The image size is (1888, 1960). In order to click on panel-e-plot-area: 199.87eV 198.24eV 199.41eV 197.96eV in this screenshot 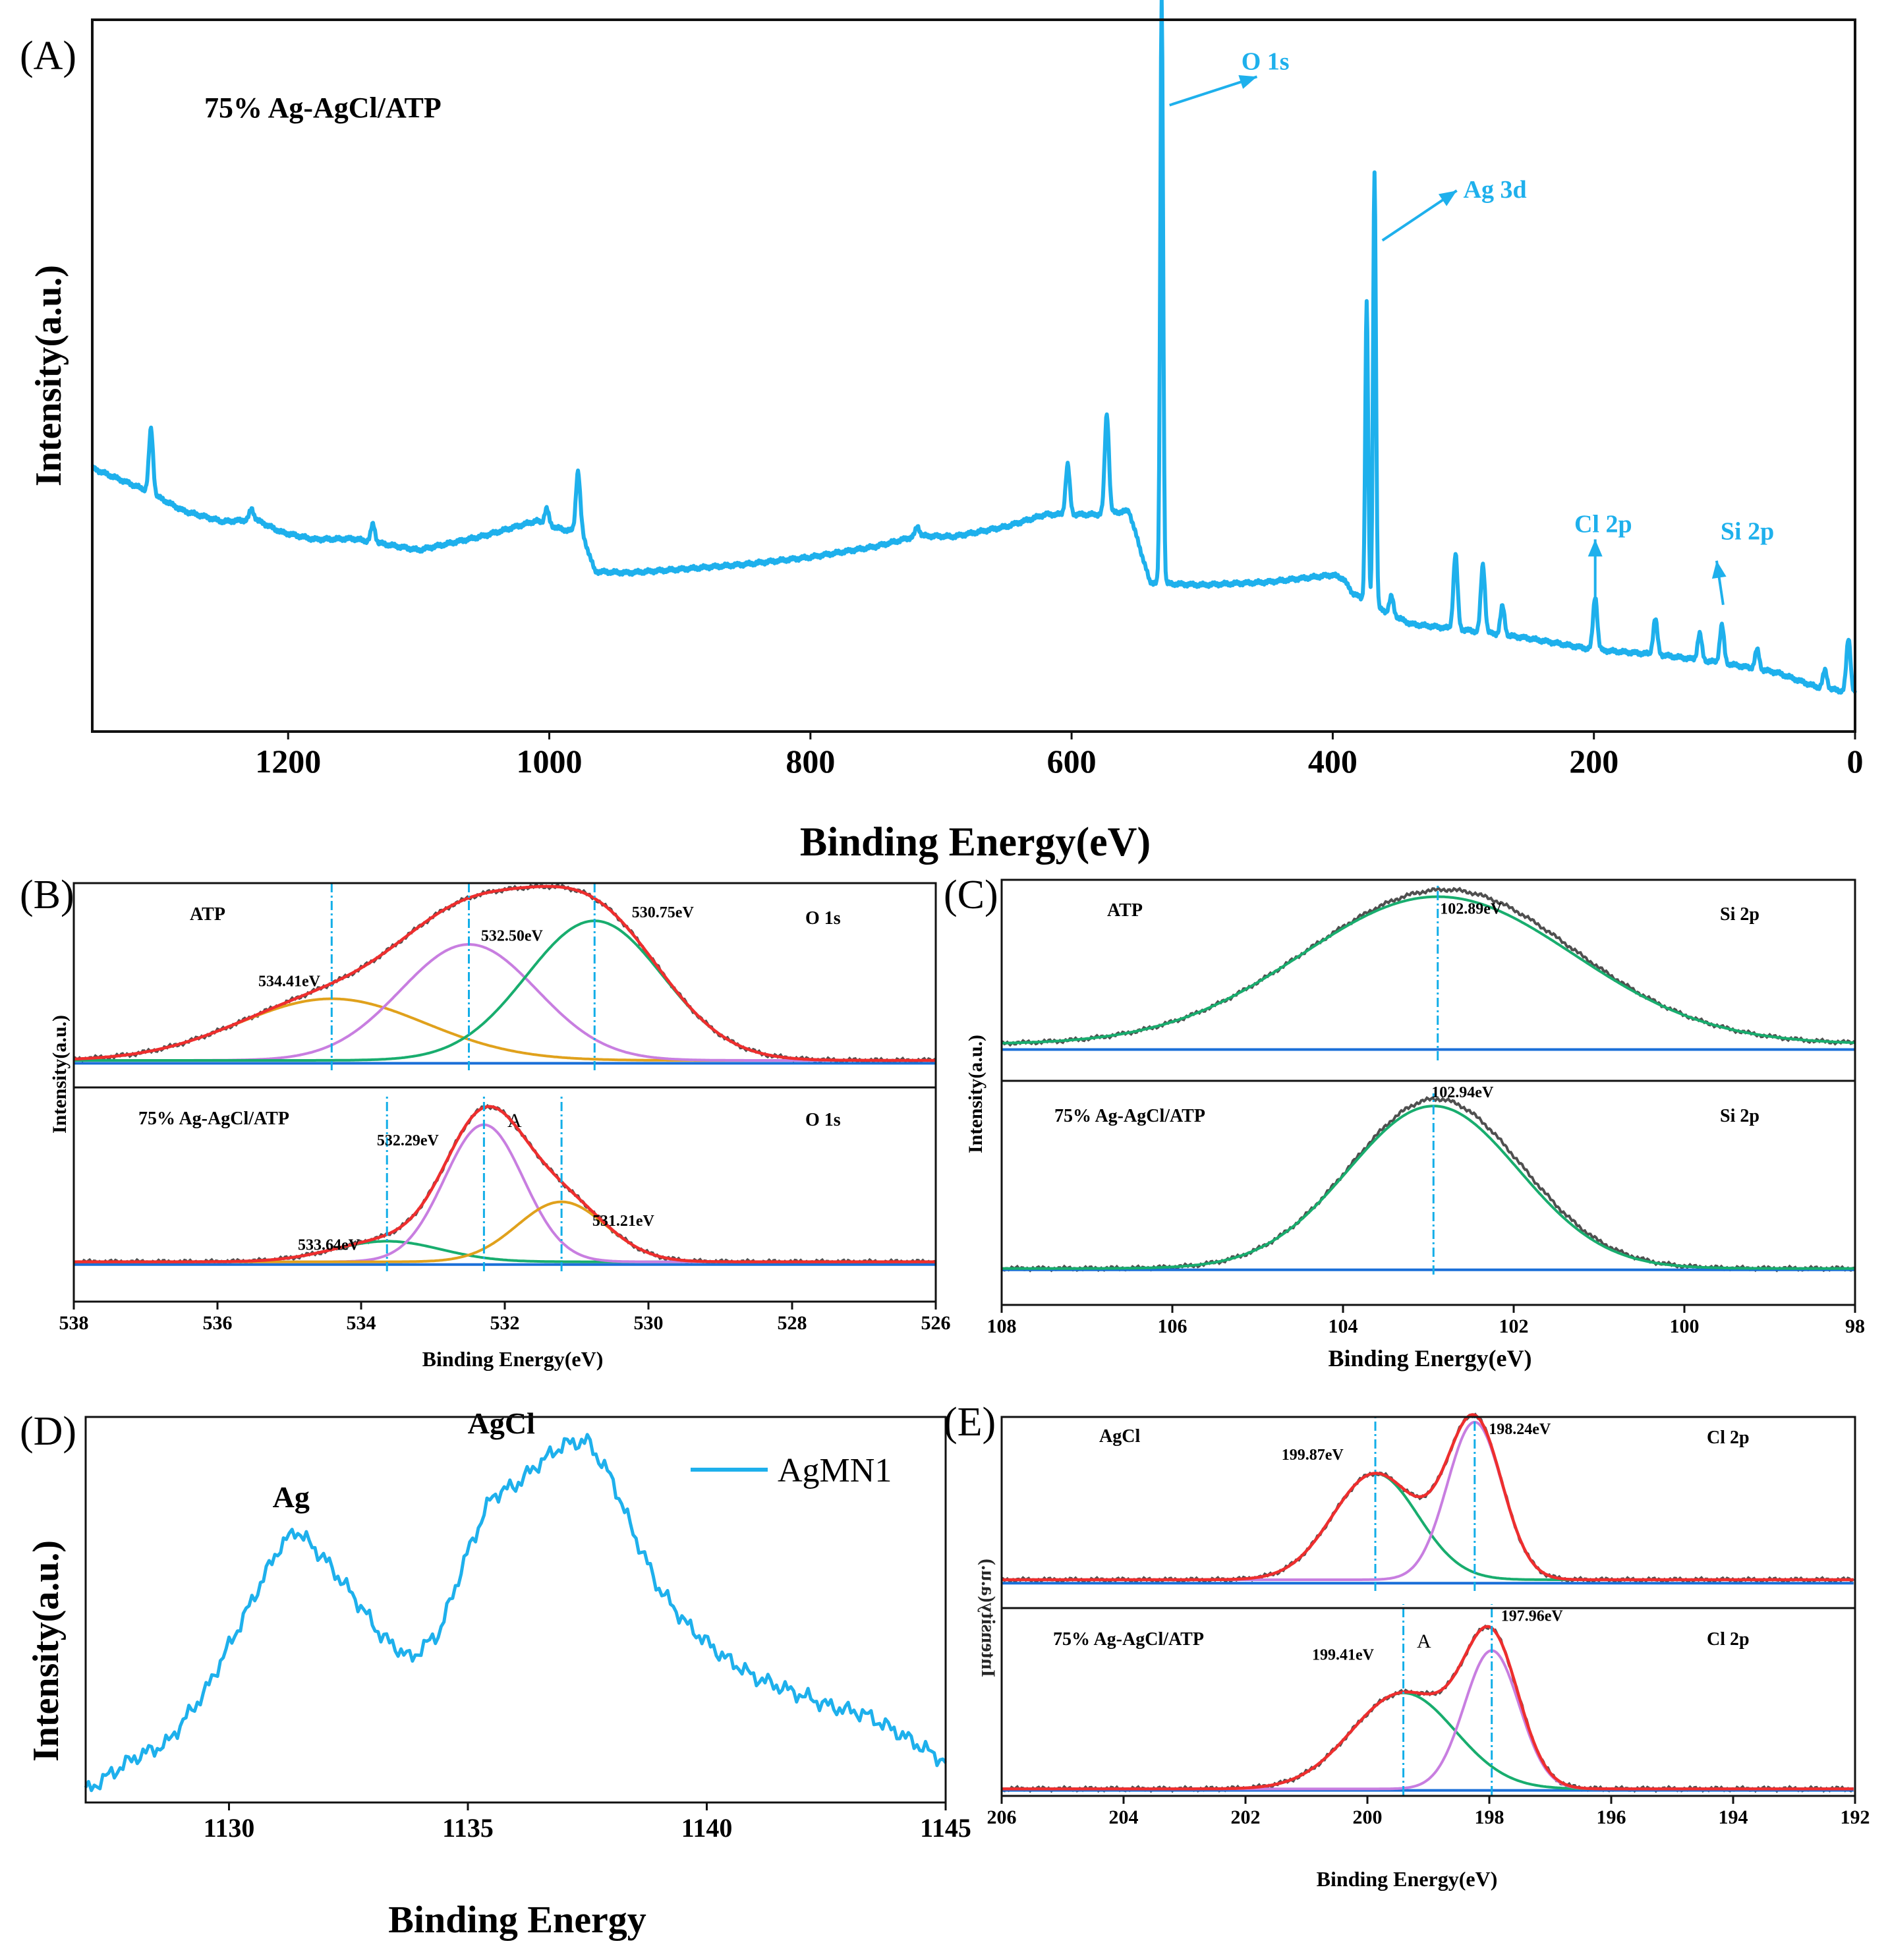, I will do `click(1428, 1603)`.